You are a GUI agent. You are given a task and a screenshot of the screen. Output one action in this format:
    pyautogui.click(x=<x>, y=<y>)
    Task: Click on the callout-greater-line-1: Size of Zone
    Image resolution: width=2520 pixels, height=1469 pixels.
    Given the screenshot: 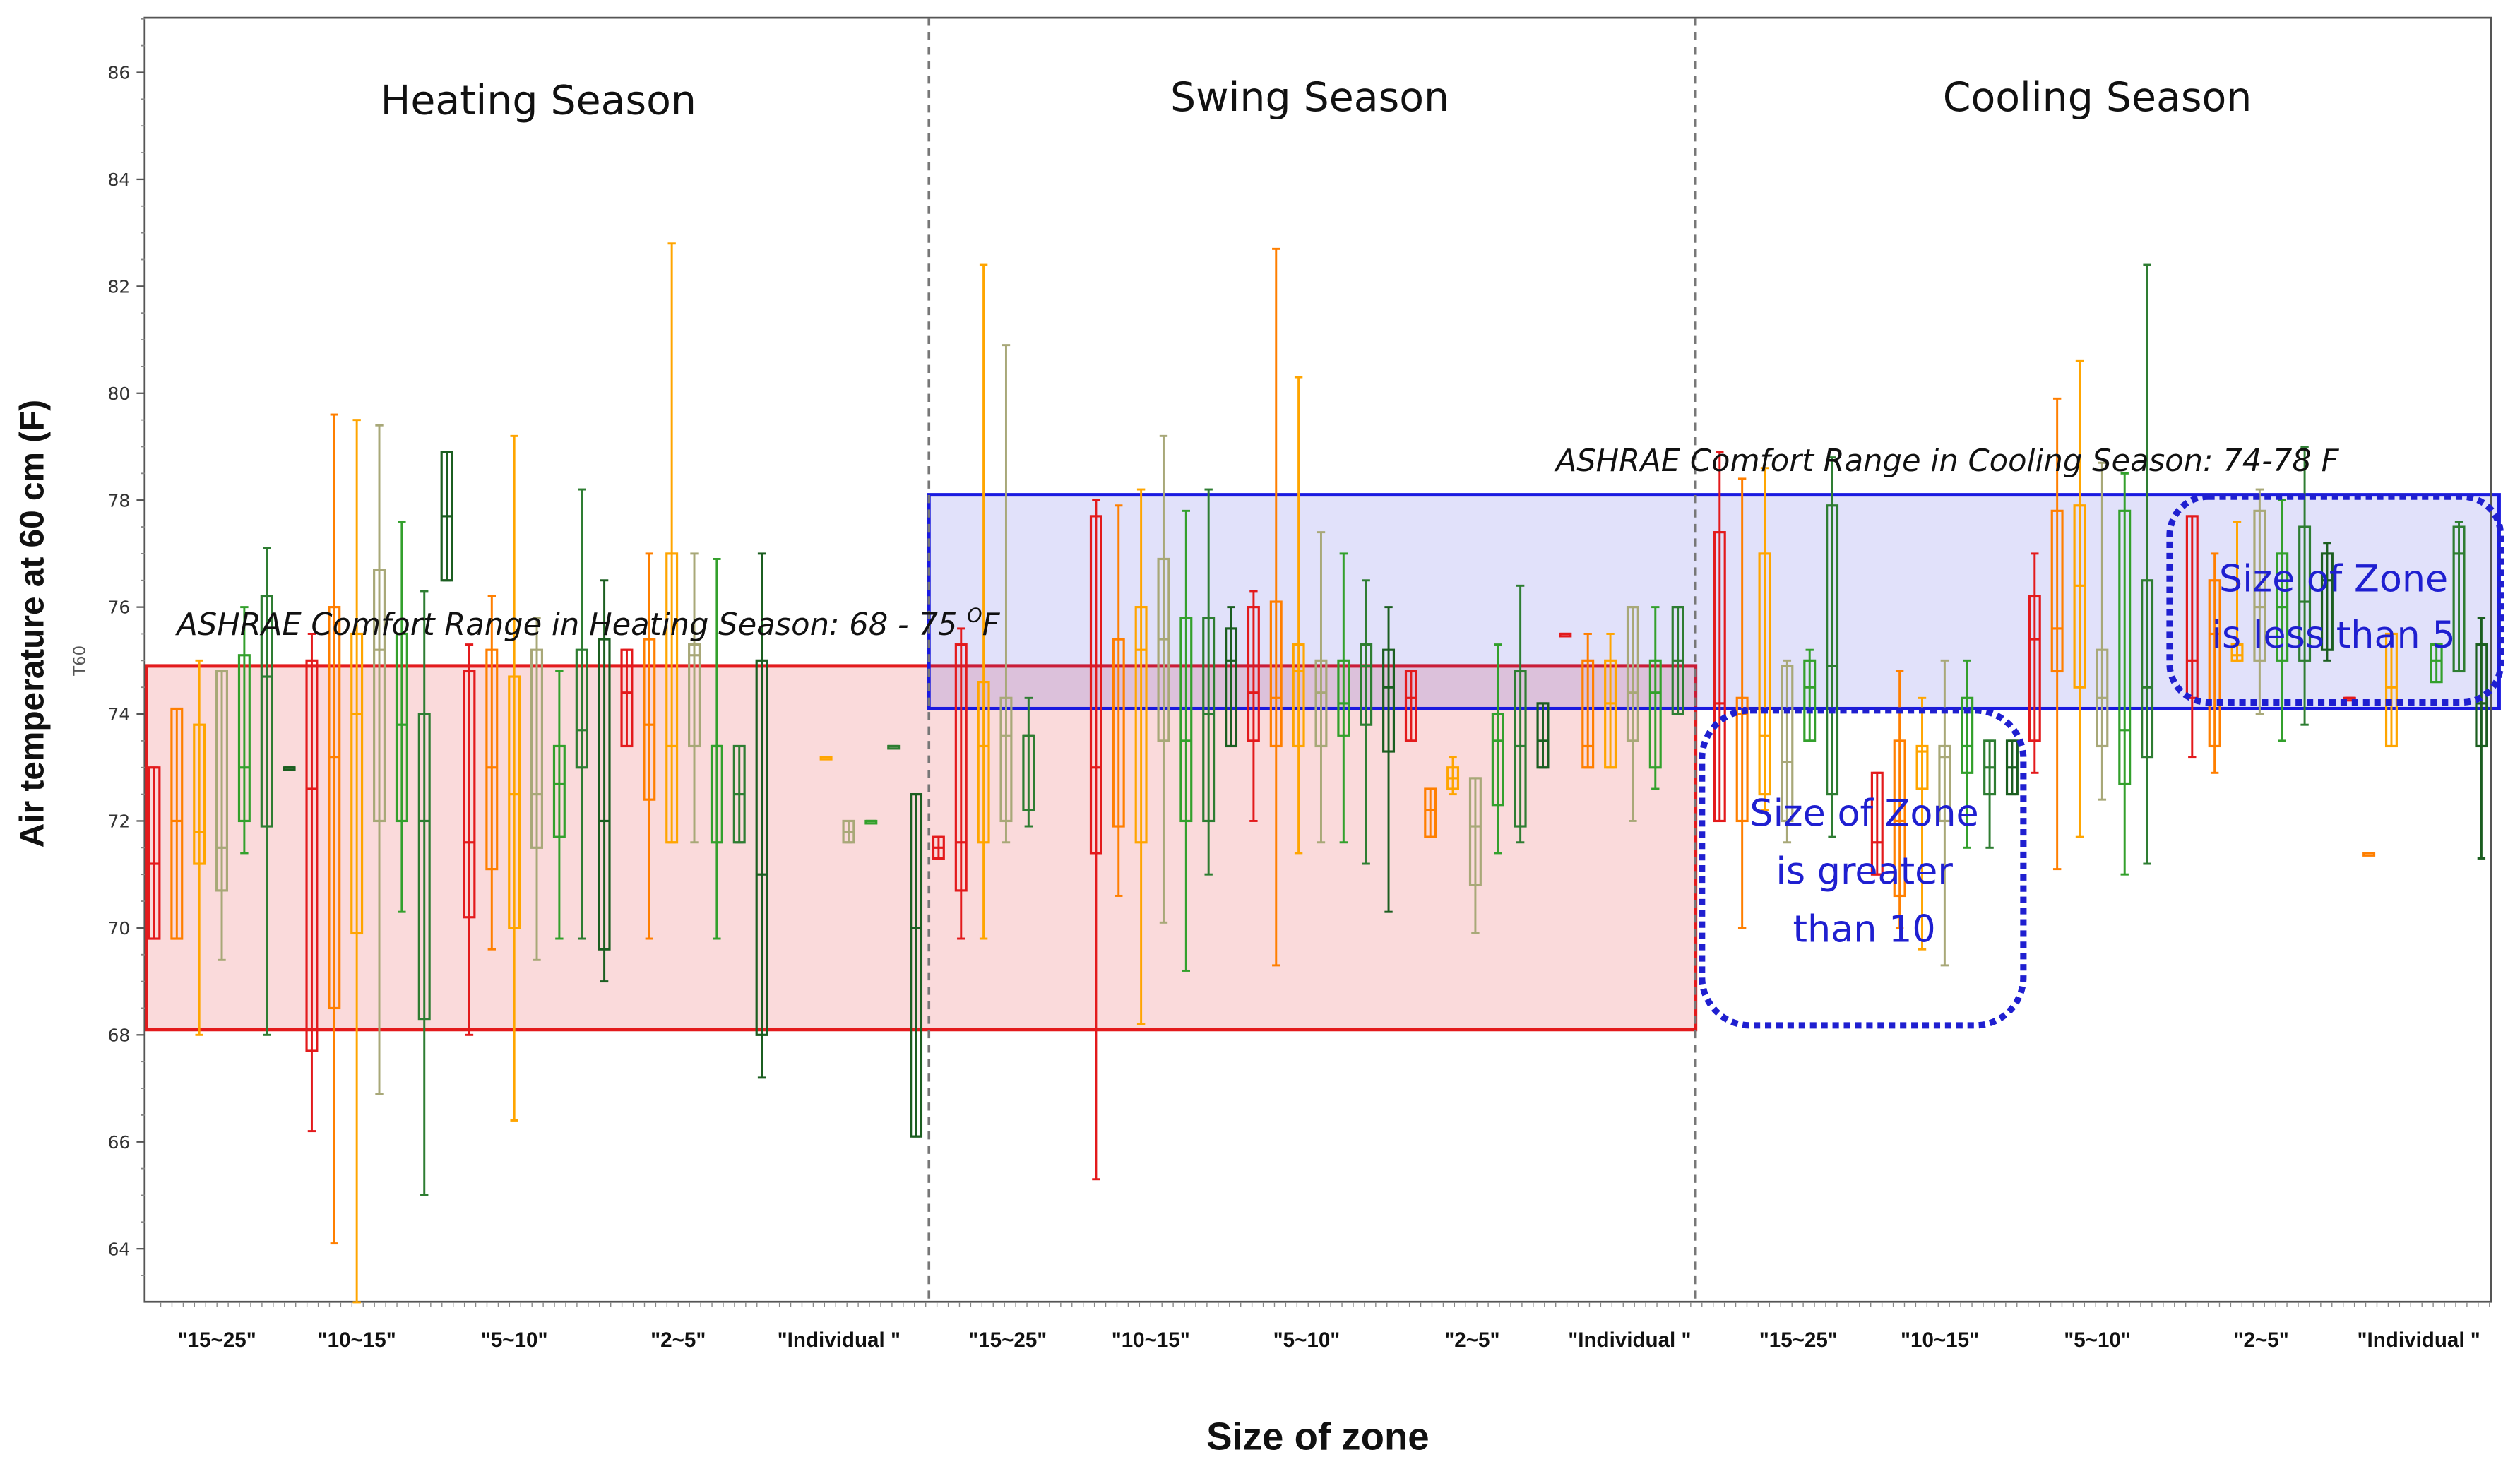 What is the action you would take?
    pyautogui.click(x=1864, y=813)
    